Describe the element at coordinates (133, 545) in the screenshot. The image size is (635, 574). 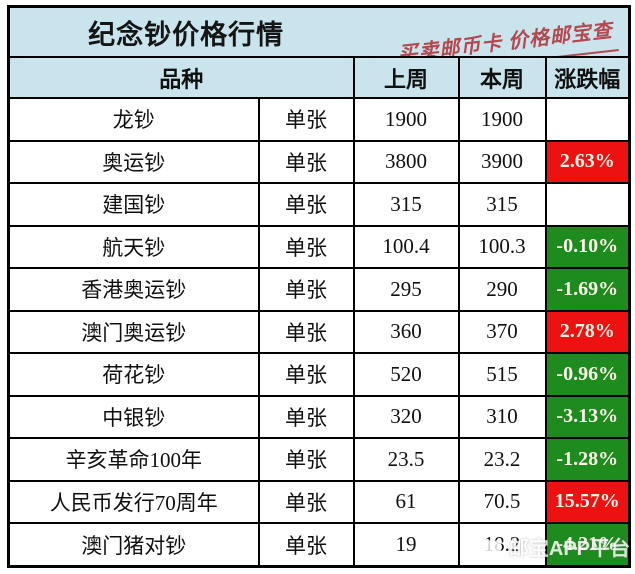
I see `cell-name: 澳门猪对钞` at that location.